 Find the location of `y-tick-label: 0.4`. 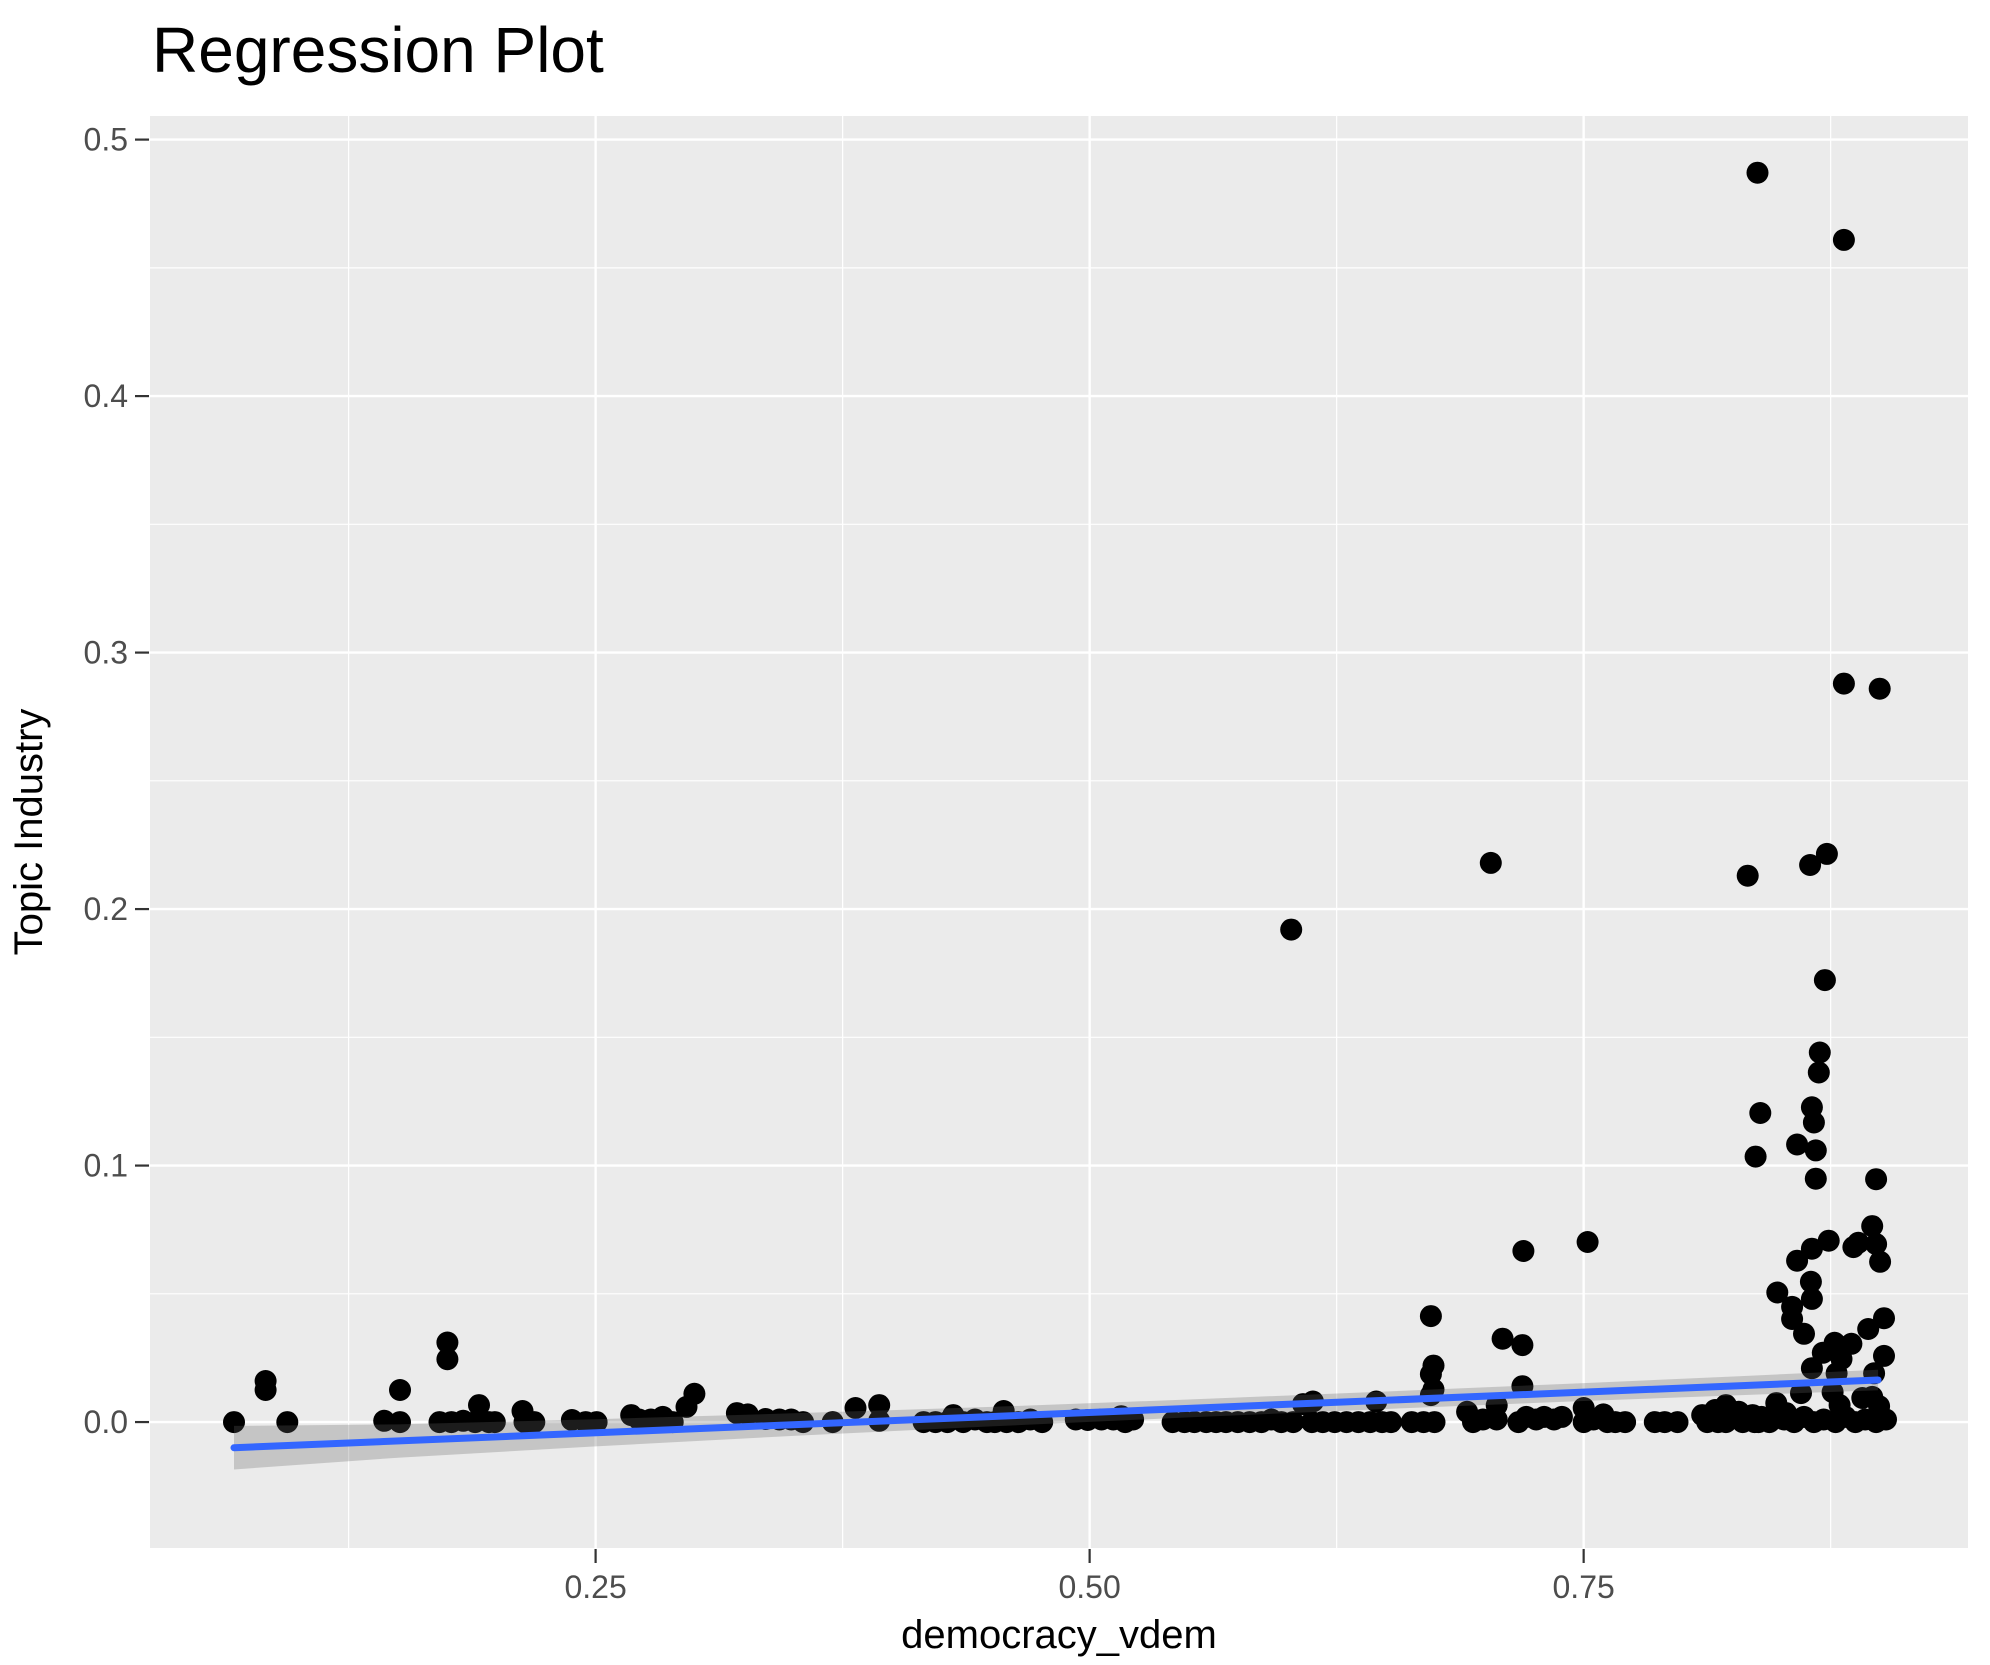

y-tick-label: 0.4 is located at coordinates (106, 396).